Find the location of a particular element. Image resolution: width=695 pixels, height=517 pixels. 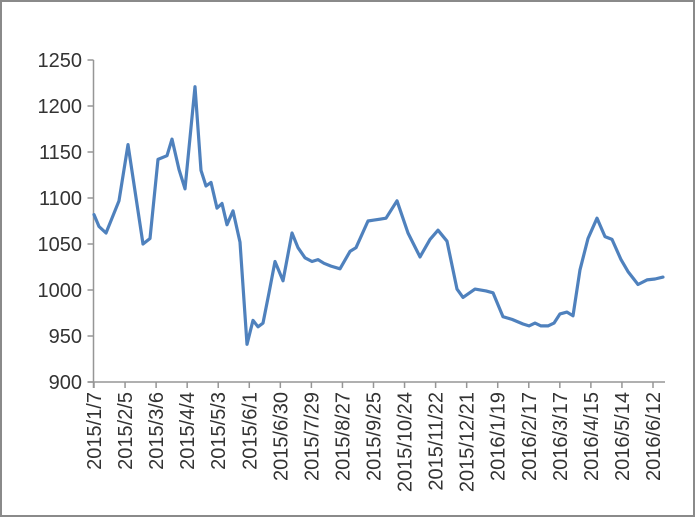

x-tick-label: 2016/1/19 is located at coordinates (499, 436).